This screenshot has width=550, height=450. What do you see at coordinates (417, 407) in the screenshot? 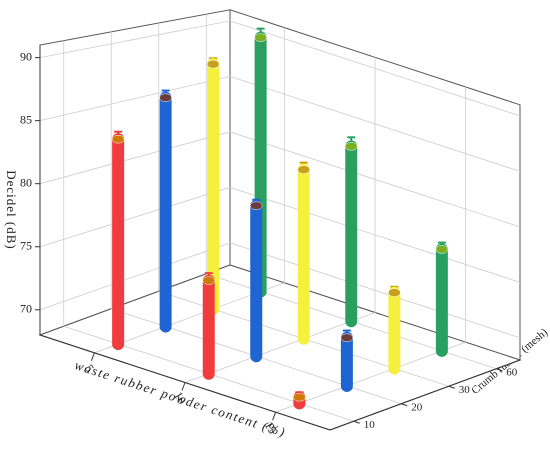
I see `y-tick-label: 20` at bounding box center [417, 407].